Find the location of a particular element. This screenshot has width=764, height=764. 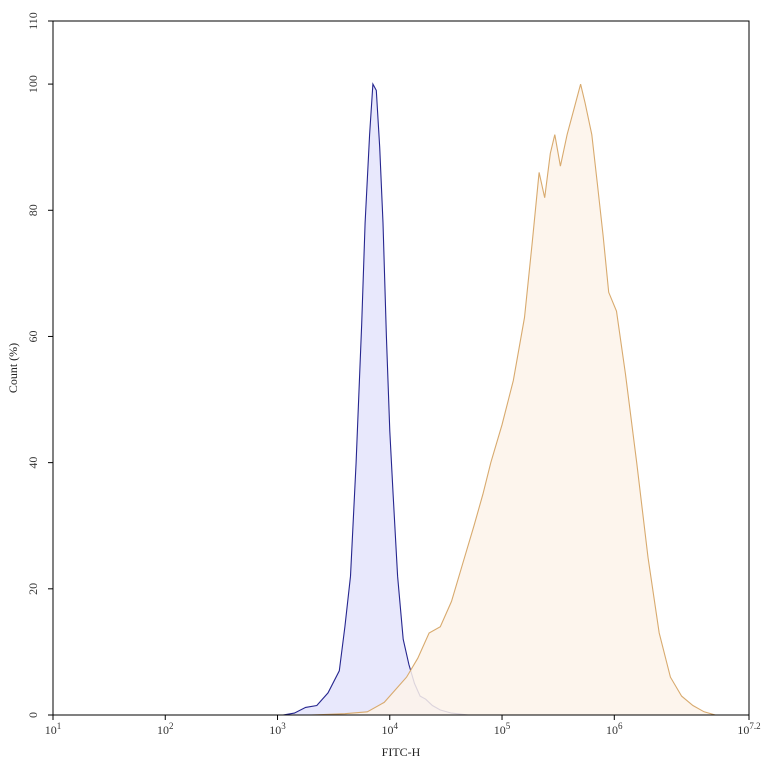

y-tick-label: 110 is located at coordinates (33, 21).